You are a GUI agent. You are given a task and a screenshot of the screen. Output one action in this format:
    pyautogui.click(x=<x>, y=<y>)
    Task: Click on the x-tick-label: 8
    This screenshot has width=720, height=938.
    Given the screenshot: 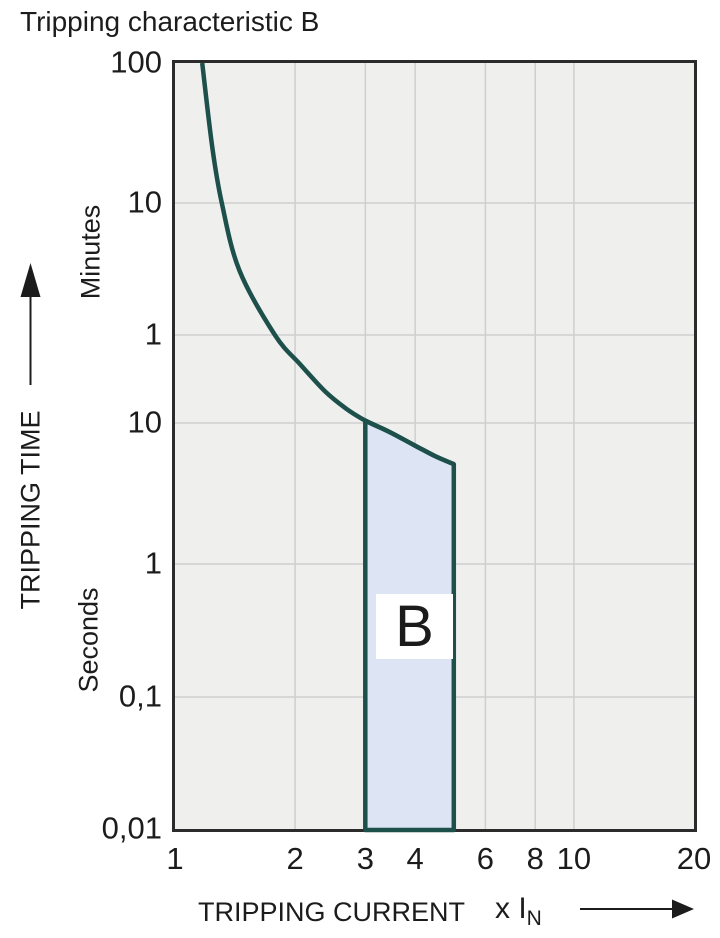 What is the action you would take?
    pyautogui.click(x=535, y=858)
    